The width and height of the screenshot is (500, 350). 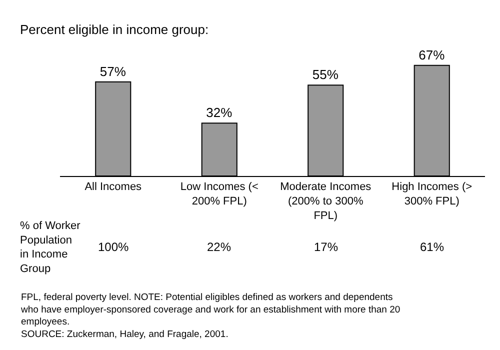 What do you see at coordinates (326, 247) in the screenshot?
I see `text: 17%` at bounding box center [326, 247].